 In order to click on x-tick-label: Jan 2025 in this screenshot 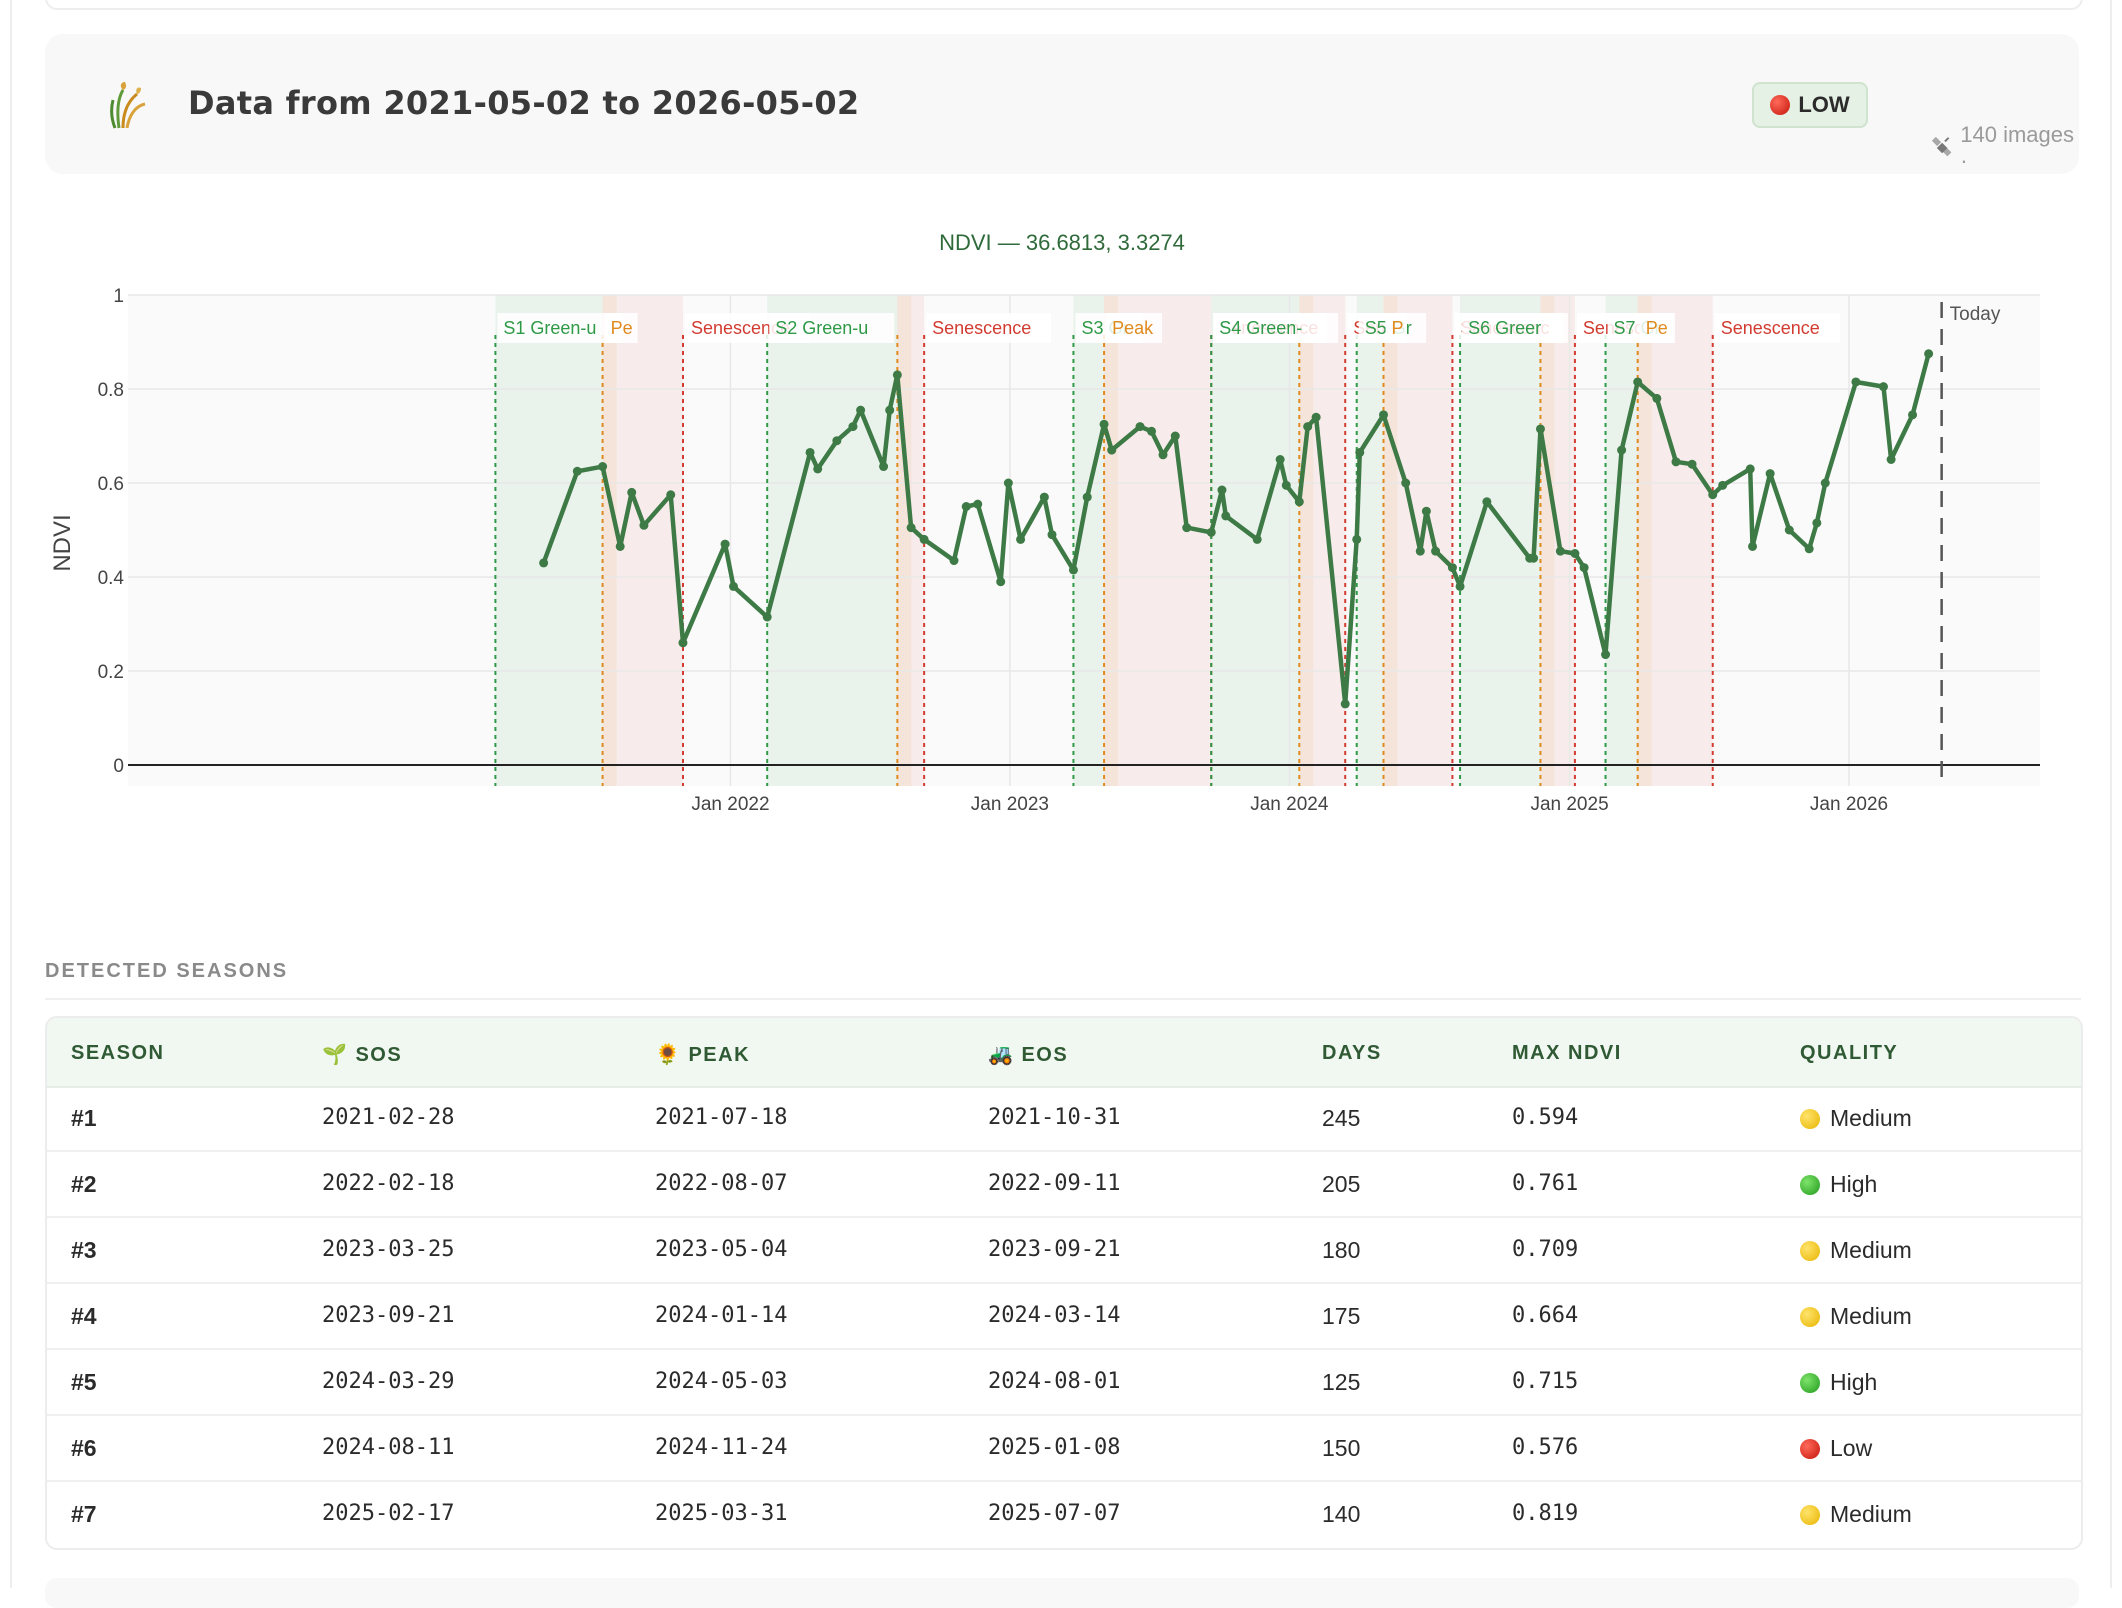, I will do `click(1569, 804)`.